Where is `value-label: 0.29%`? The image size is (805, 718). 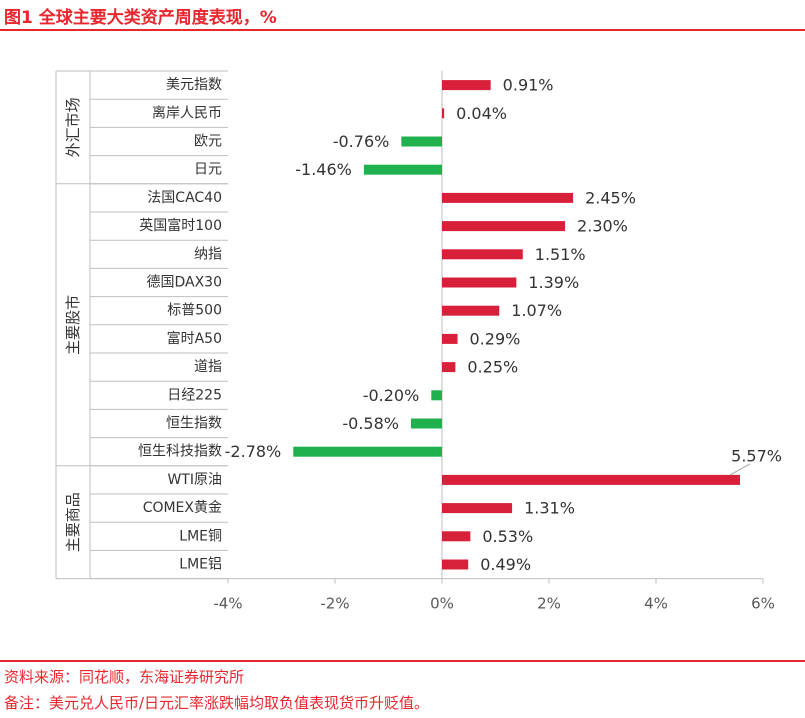
value-label: 0.29% is located at coordinates (495, 338).